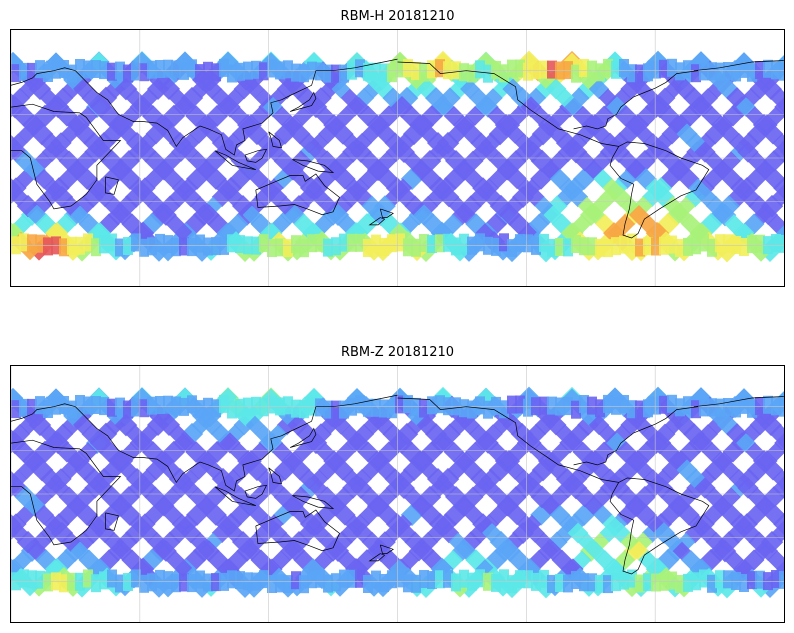  Describe the element at coordinates (397, 352) in the screenshot. I see `panel-title-rbm-z: RBM-Z 20181210` at that location.